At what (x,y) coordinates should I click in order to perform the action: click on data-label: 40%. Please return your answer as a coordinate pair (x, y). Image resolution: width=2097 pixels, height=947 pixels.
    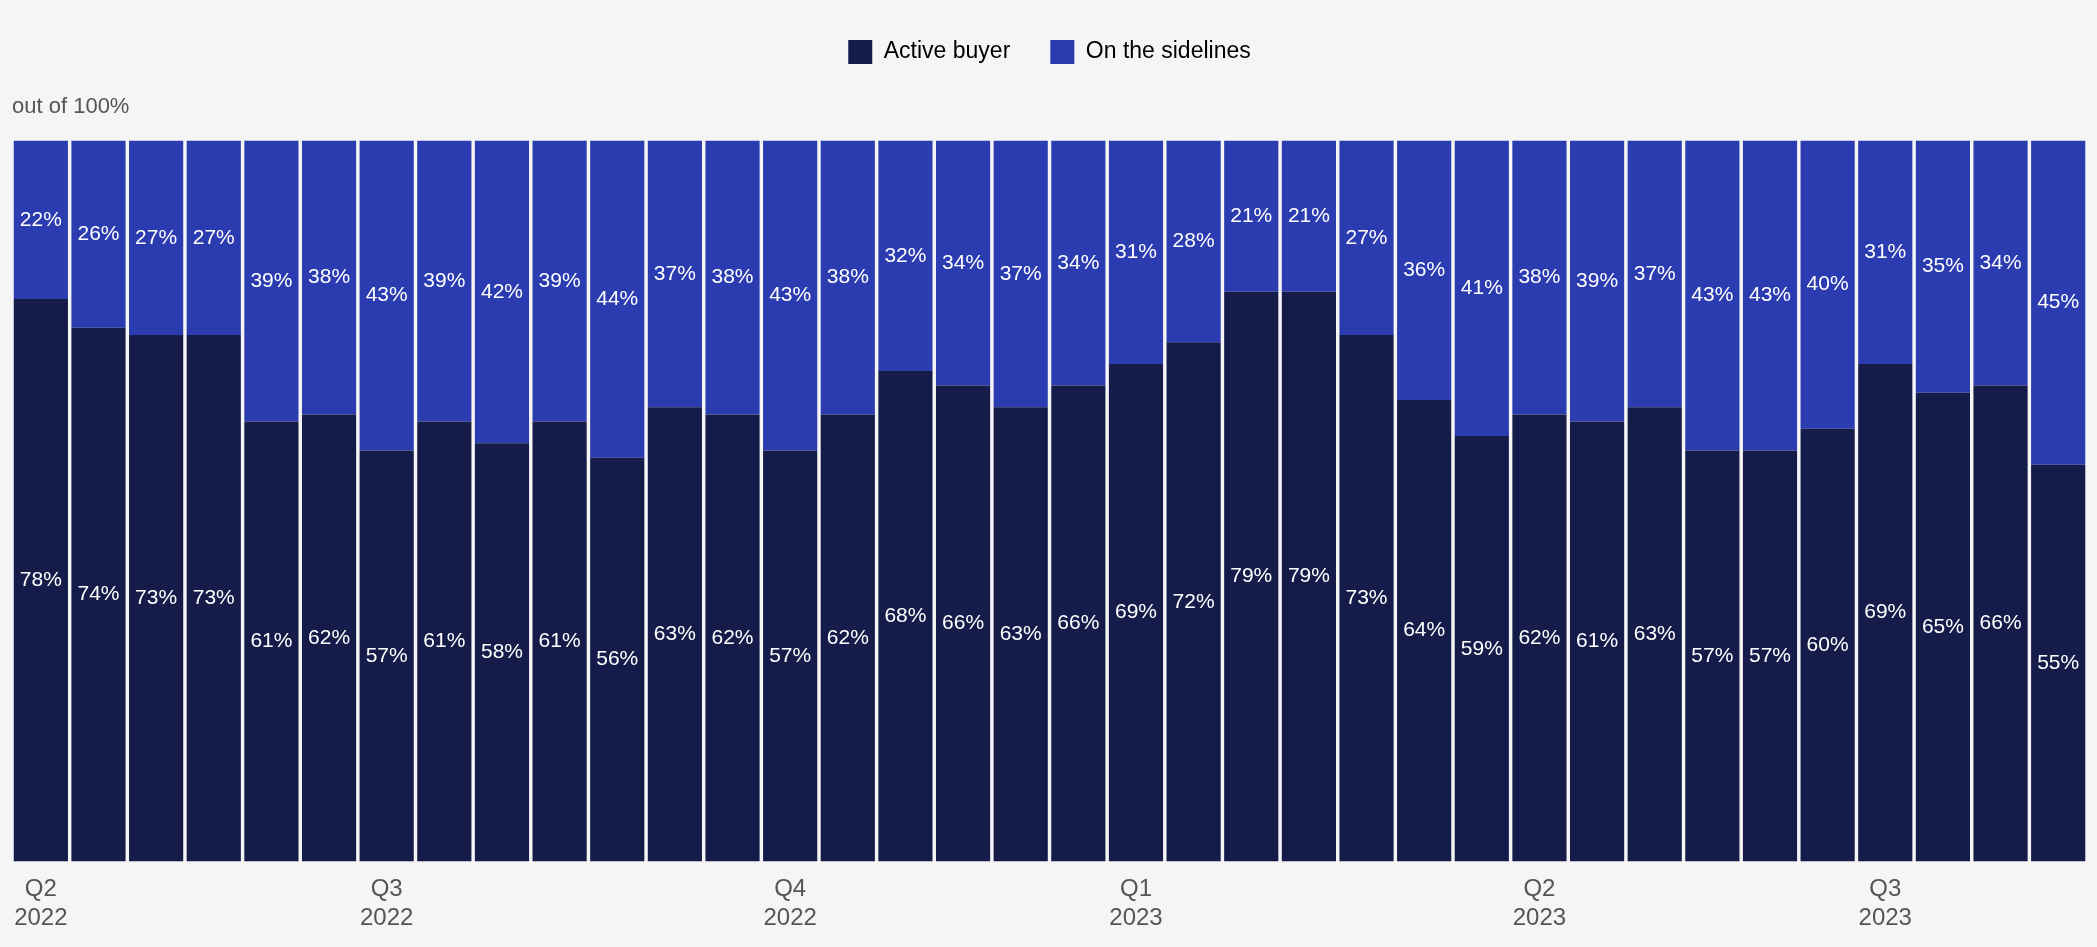
    Looking at the image, I should click on (1827, 283).